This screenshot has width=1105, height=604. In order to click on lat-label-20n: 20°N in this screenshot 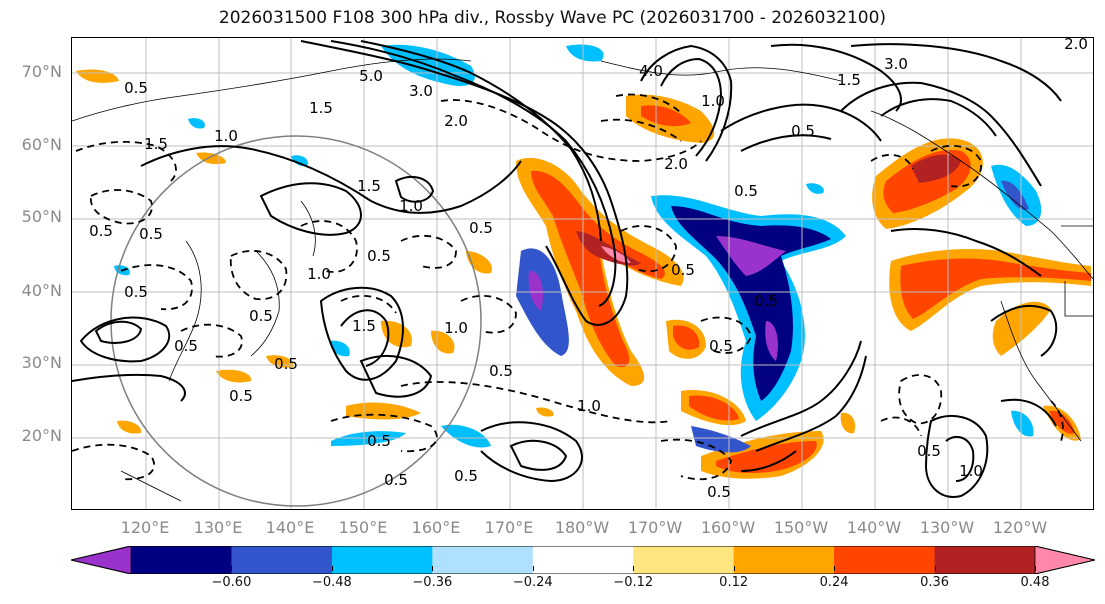, I will do `click(41, 435)`.